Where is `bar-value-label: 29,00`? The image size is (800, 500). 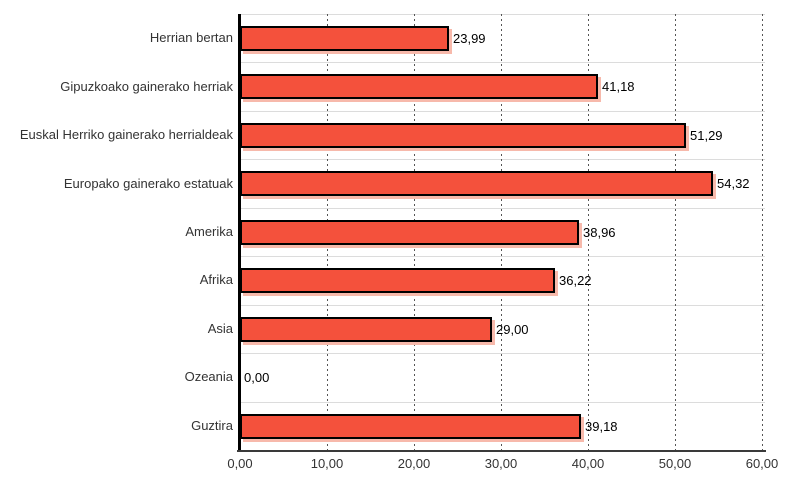
bar-value-label: 29,00 is located at coordinates (512, 329).